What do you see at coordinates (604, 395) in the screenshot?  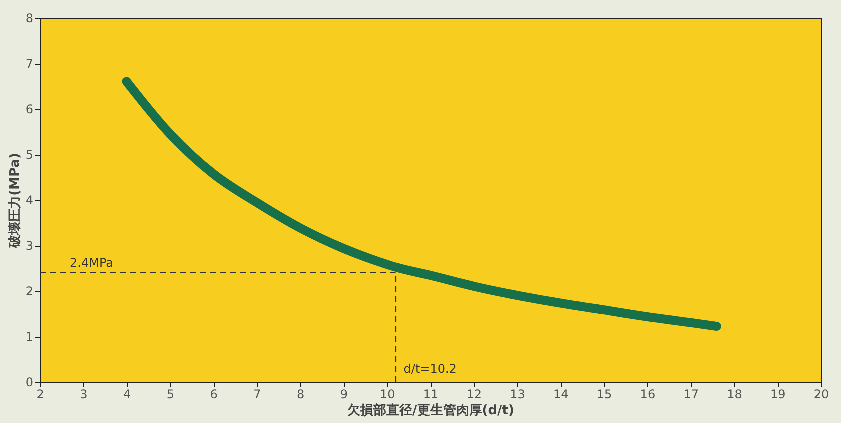 I see `x-tick-label: 15` at bounding box center [604, 395].